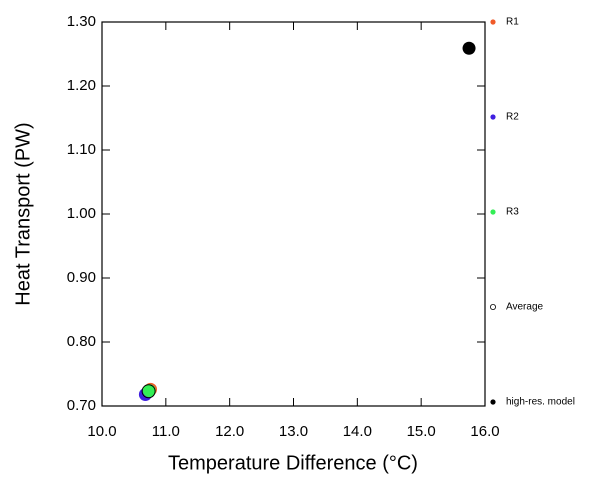 This screenshot has height=493, width=590. Describe the element at coordinates (101, 431) in the screenshot. I see `x-tick-label: 10.0` at that location.